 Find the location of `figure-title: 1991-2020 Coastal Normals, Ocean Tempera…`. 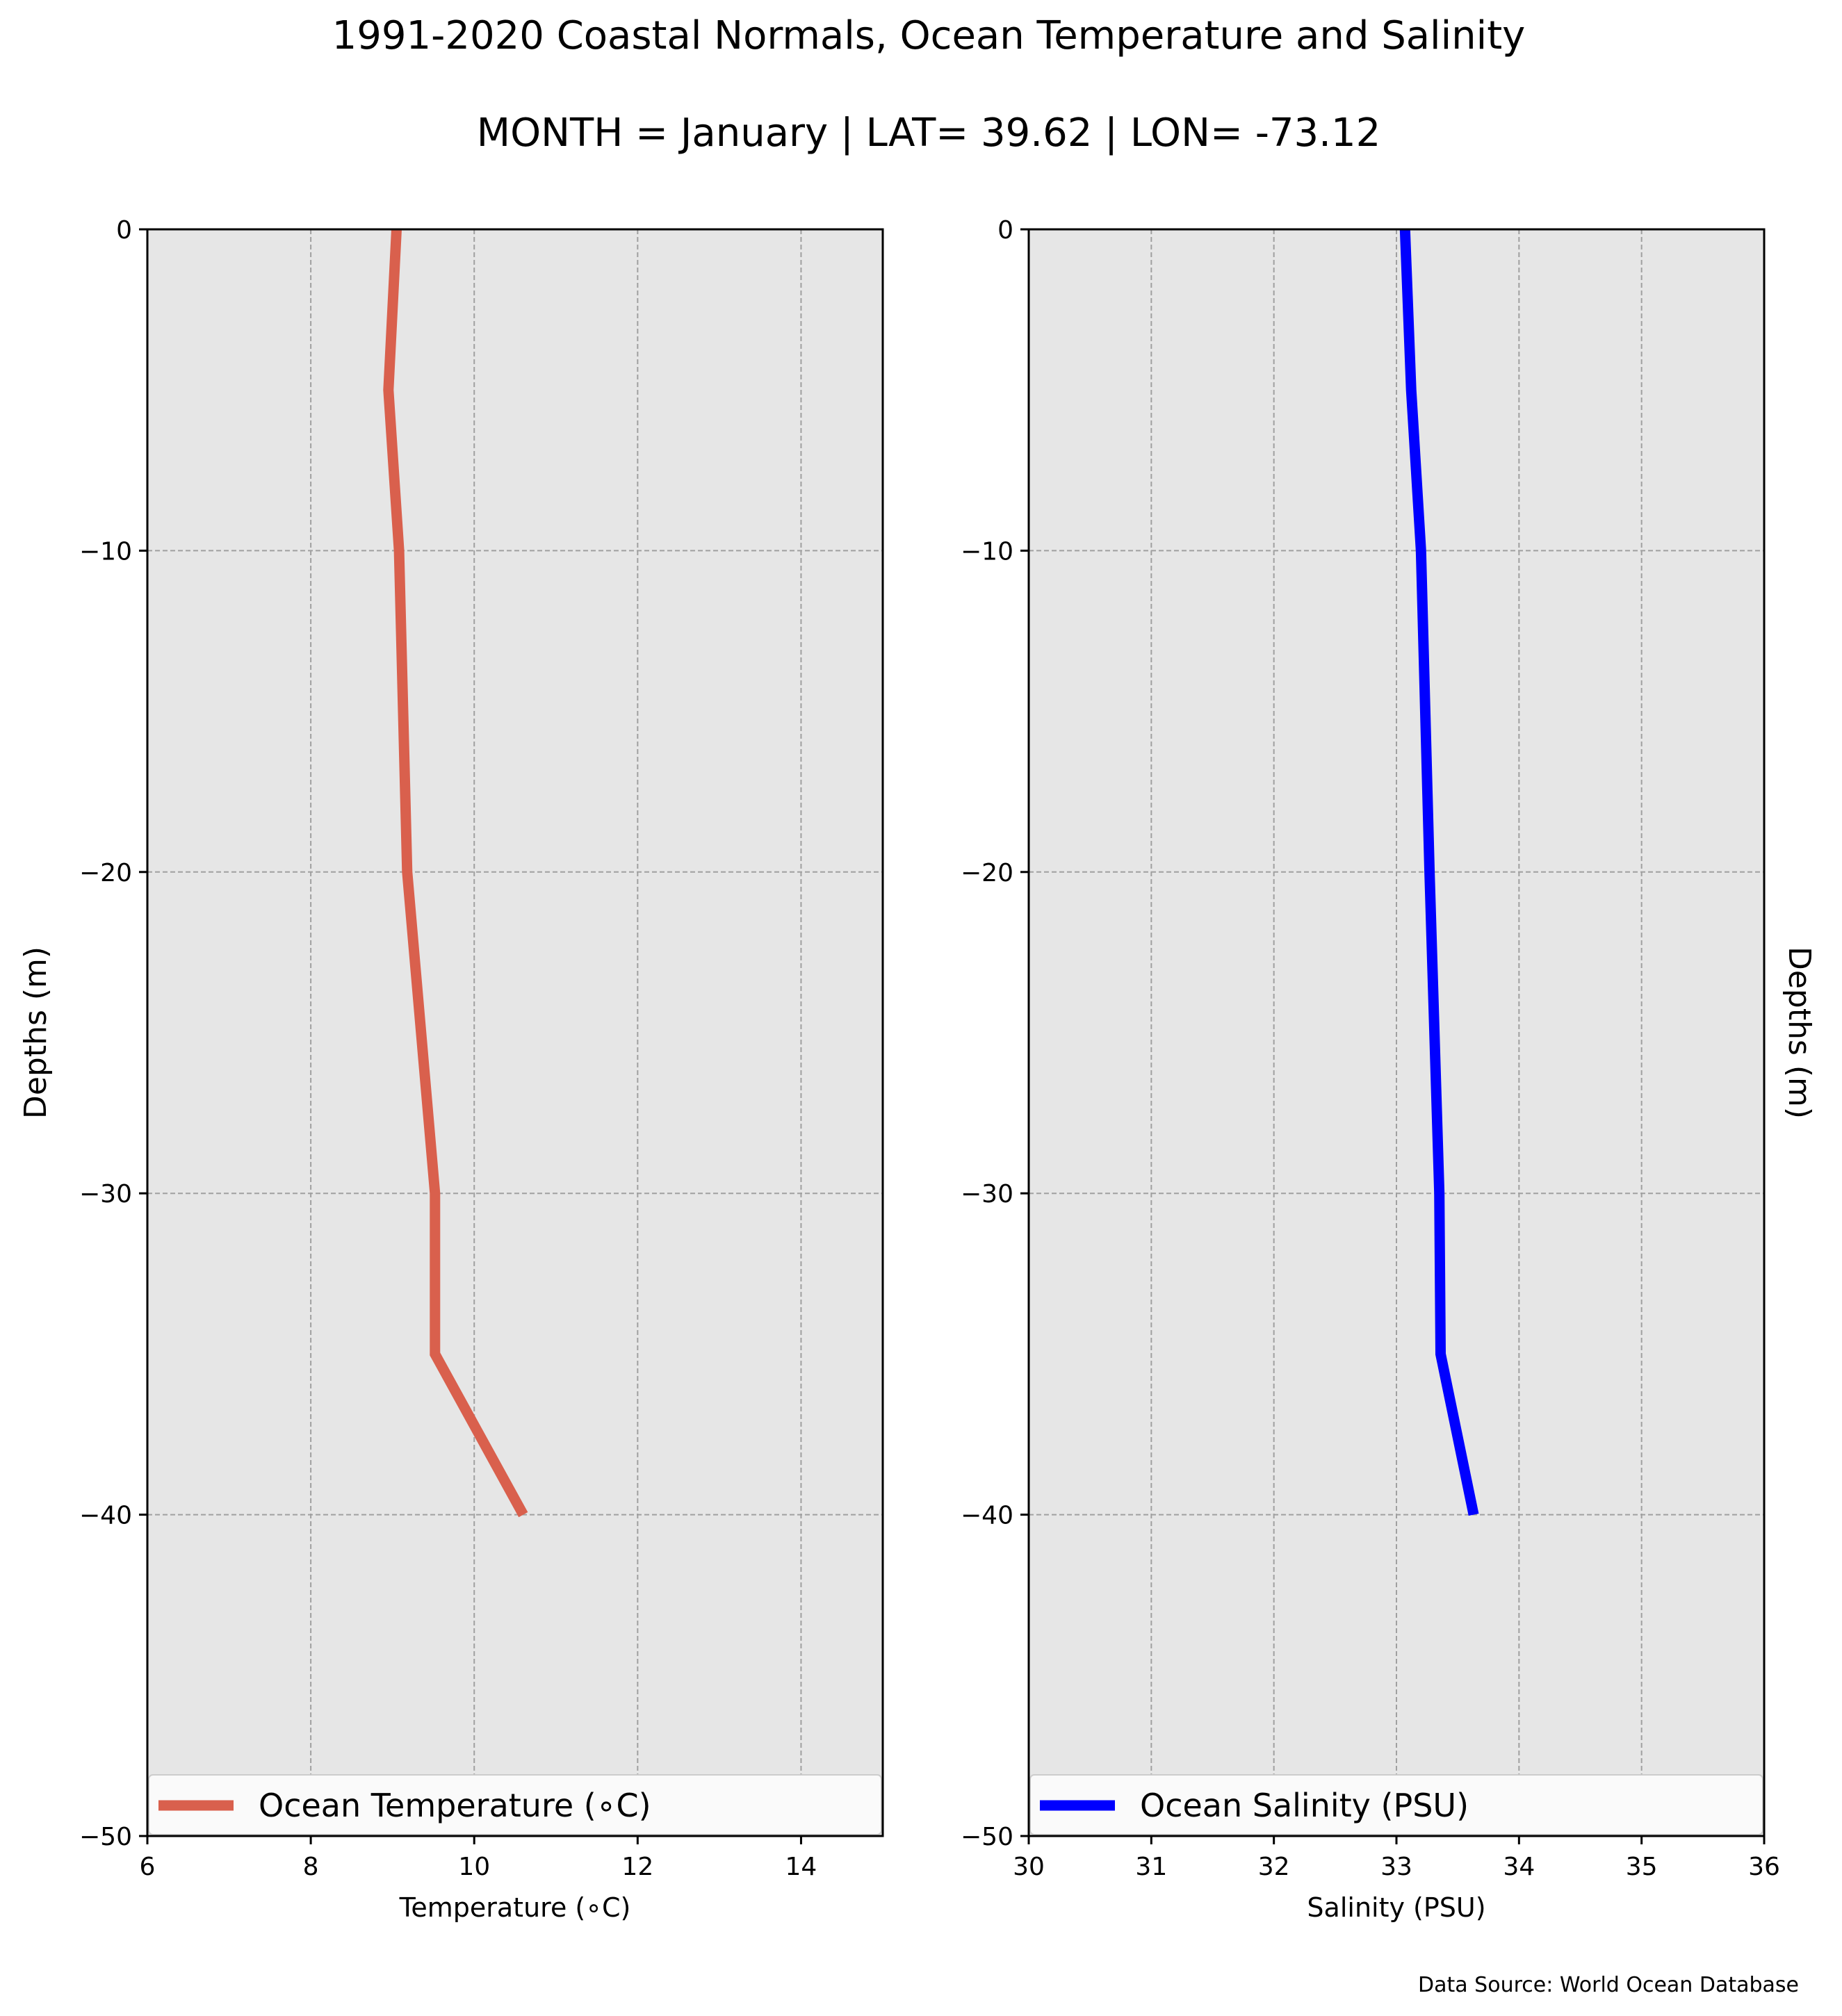

figure-title: 1991-2020 Coastal Normals, Ocean Tempera… is located at coordinates (929, 36).